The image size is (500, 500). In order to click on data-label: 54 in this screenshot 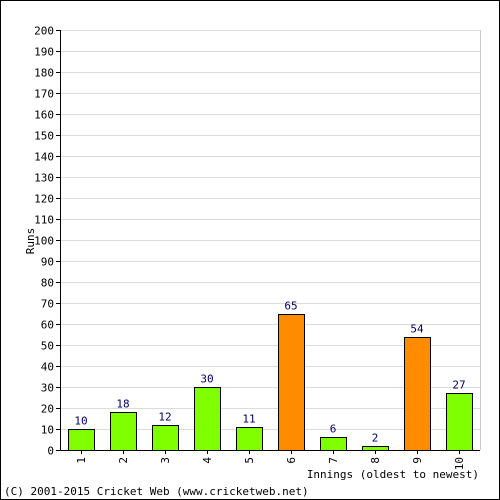, I will do `click(417, 329)`.